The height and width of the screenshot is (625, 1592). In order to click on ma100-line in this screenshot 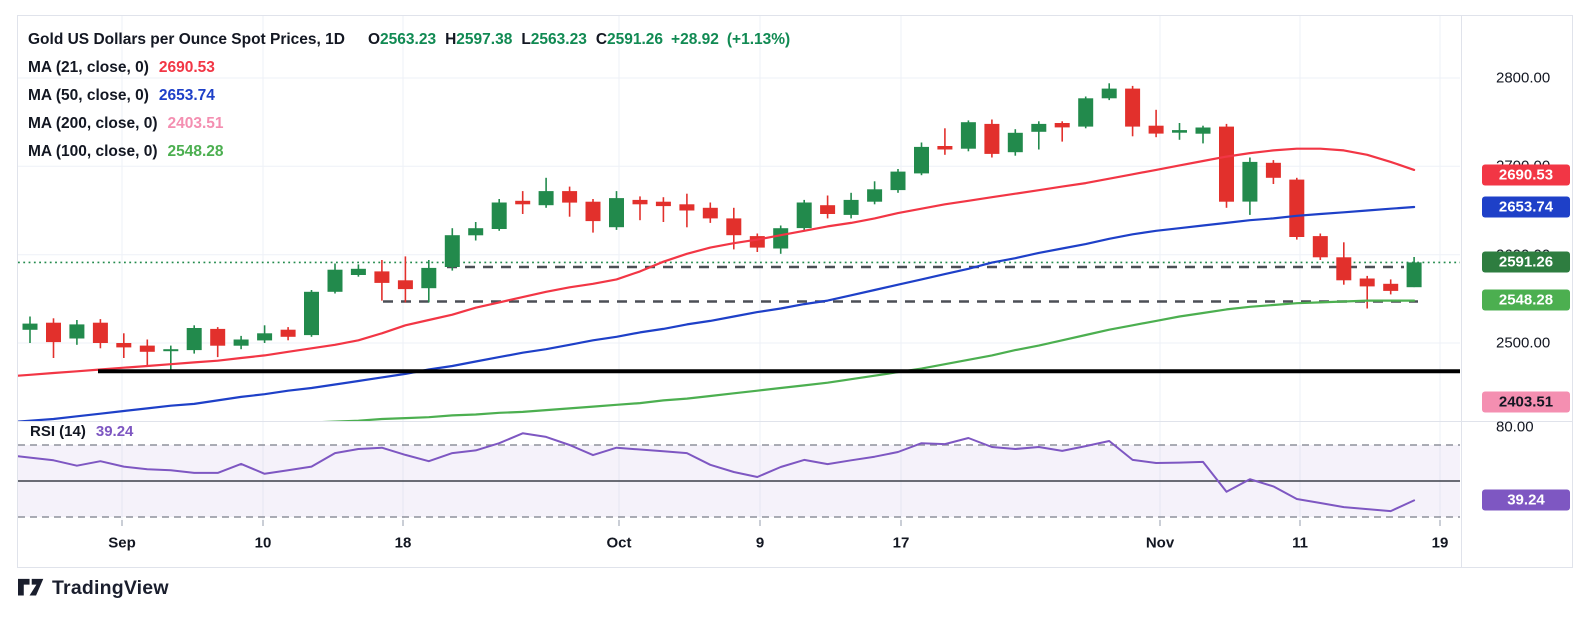, I will do `click(868, 360)`.